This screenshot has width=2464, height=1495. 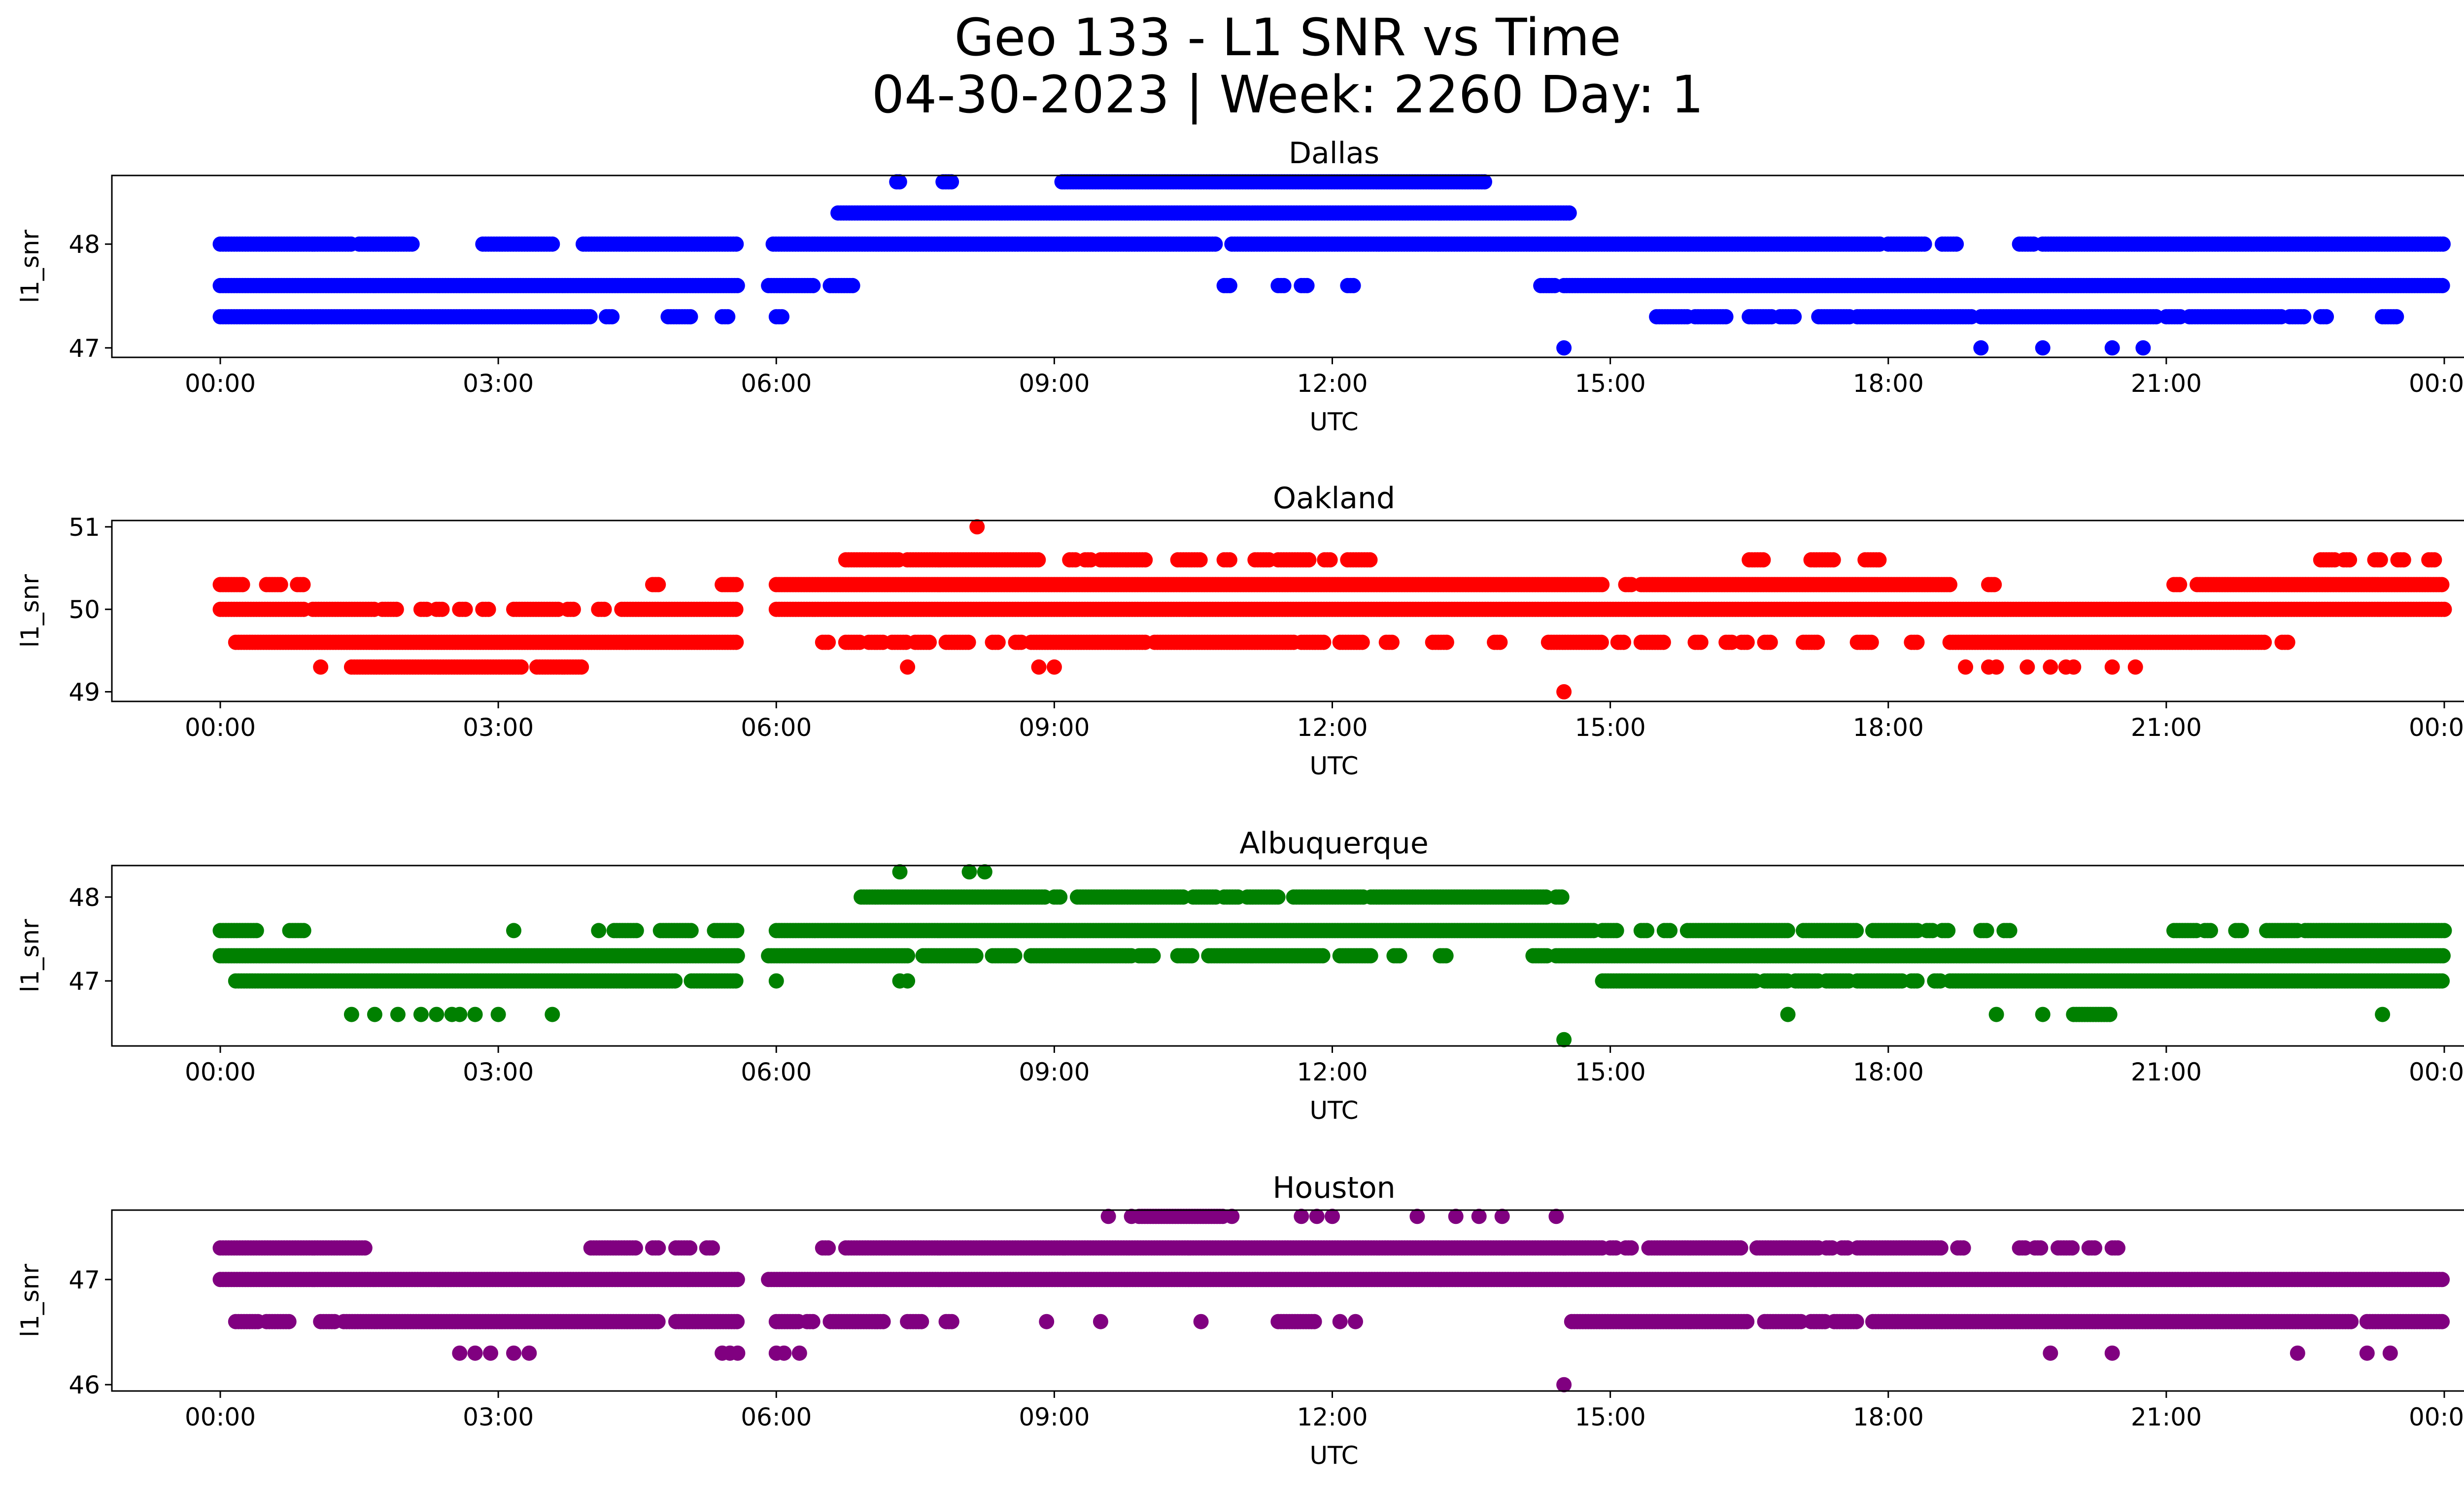 I want to click on y-tick-label: 50, so click(x=84, y=609).